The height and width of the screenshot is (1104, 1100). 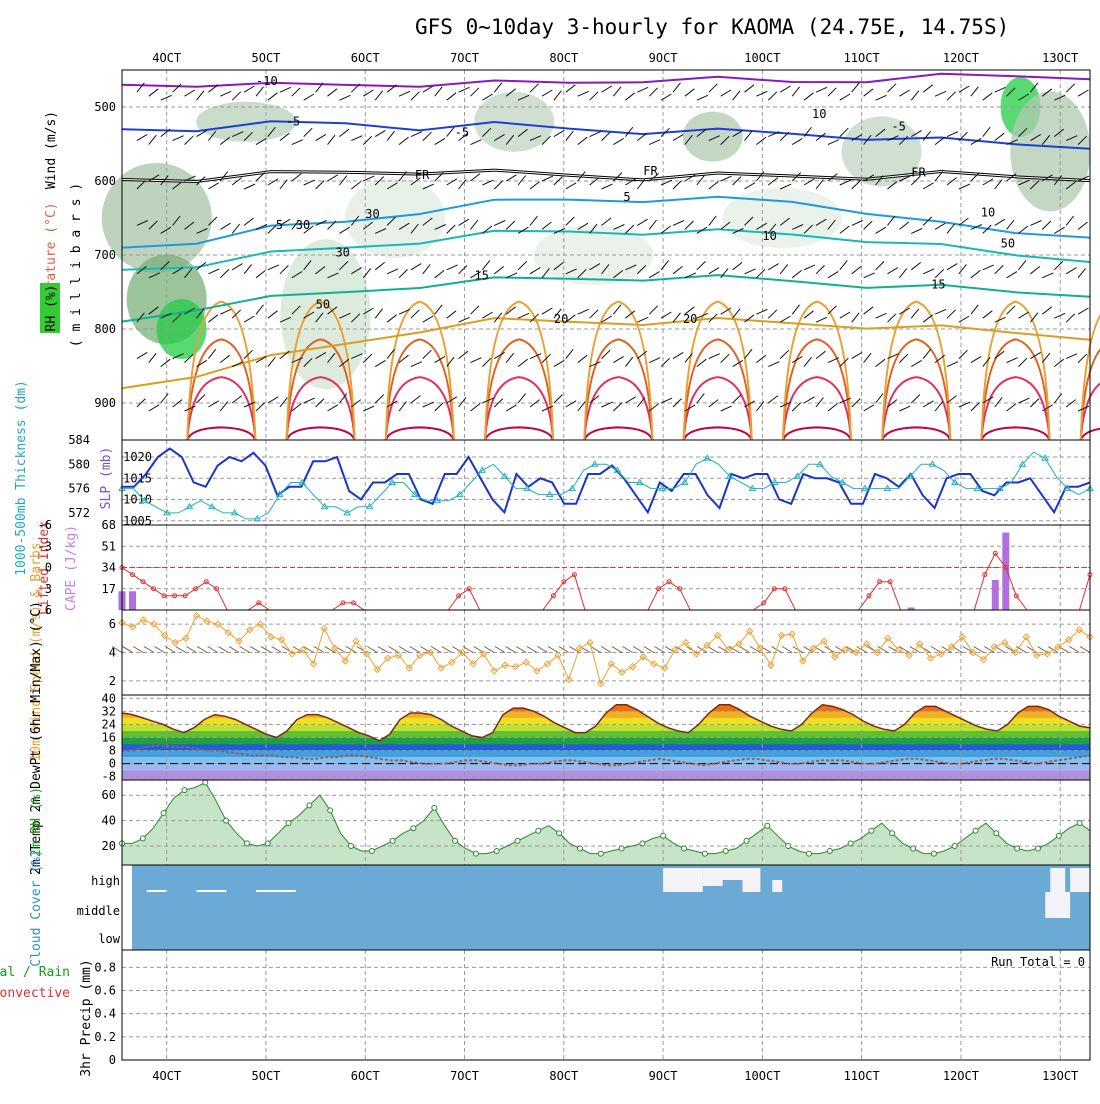 I want to click on time-label-bottom: 11OCT, so click(x=862, y=1076).